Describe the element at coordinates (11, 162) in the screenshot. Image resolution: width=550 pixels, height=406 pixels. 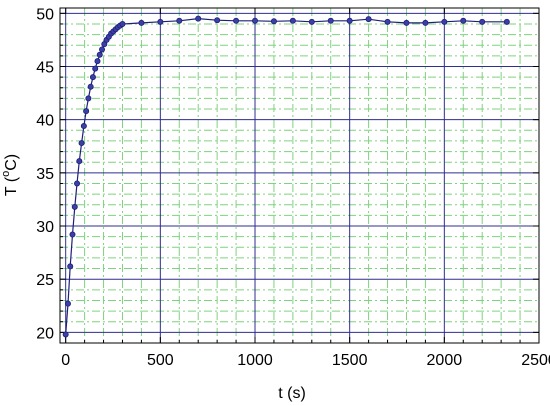
I see `y-axis-title-suffix: C)` at that location.